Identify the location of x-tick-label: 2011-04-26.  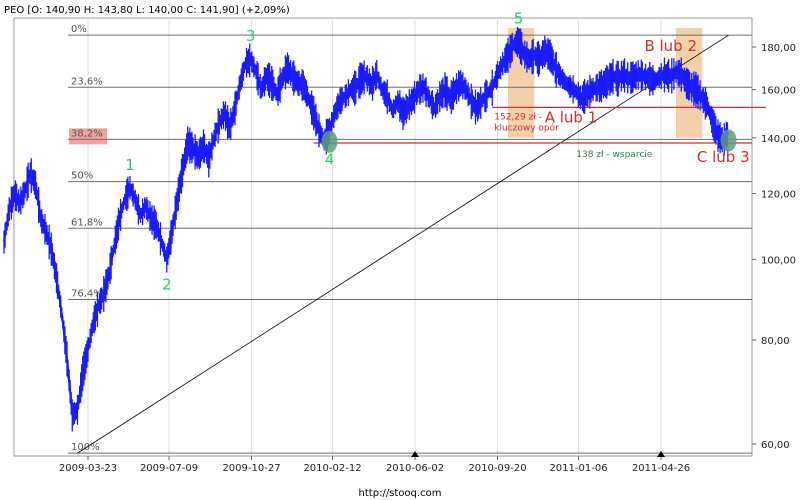
(661, 468).